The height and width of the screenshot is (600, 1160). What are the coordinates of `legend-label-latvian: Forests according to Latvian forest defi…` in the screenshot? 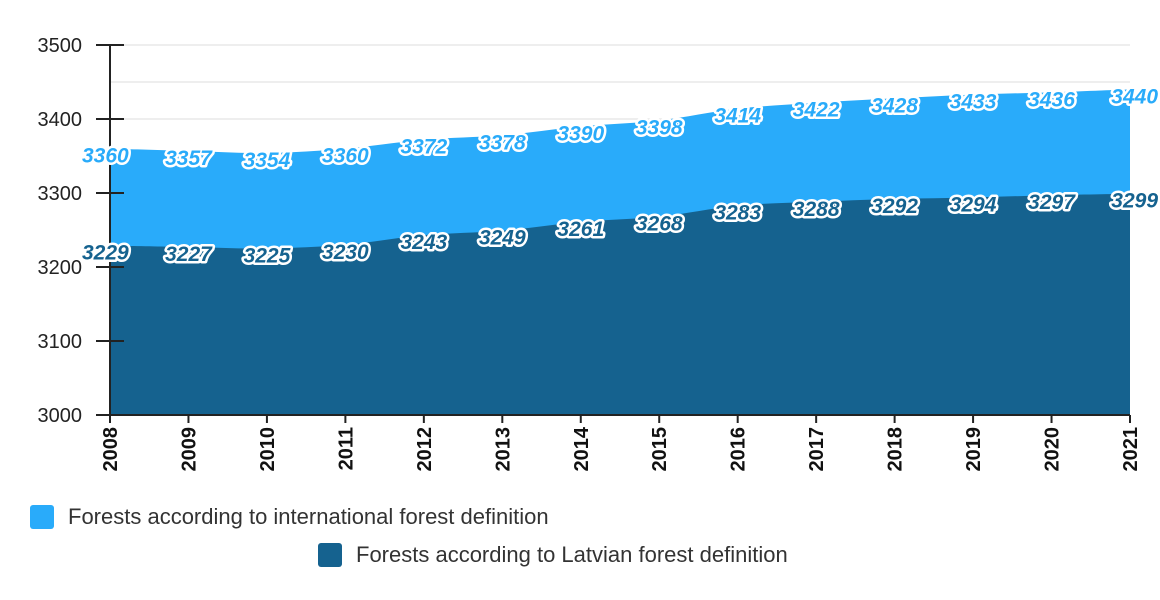 It's located at (572, 554).